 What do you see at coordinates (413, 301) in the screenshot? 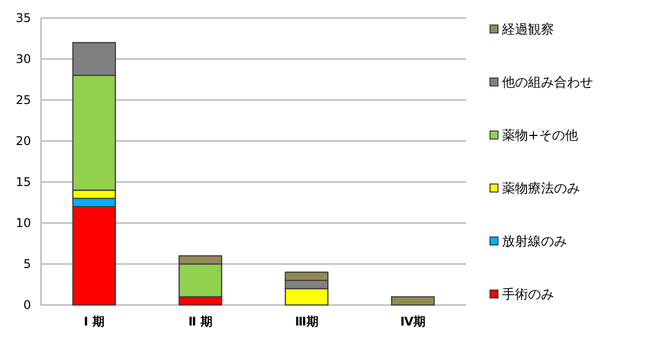
I see `bar` at bounding box center [413, 301].